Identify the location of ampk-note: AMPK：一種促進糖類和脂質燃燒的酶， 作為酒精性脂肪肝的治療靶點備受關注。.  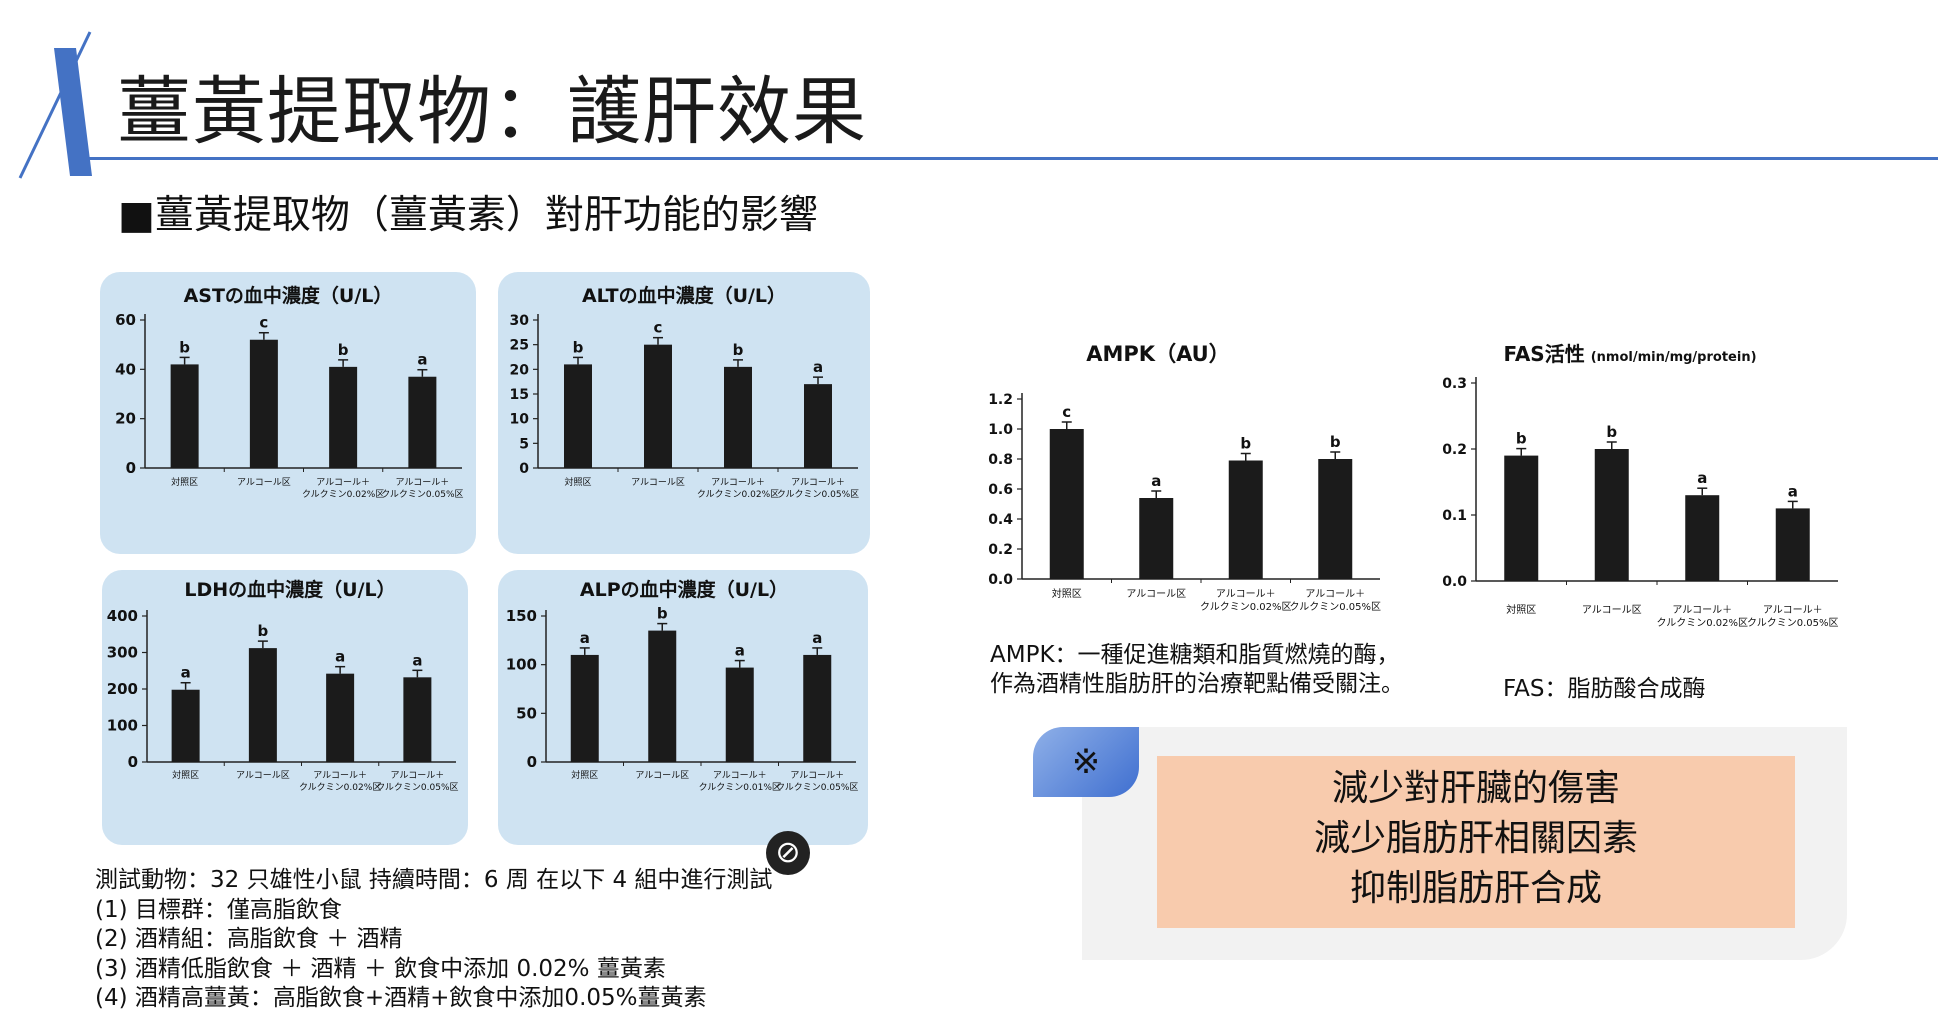
(1197, 670).